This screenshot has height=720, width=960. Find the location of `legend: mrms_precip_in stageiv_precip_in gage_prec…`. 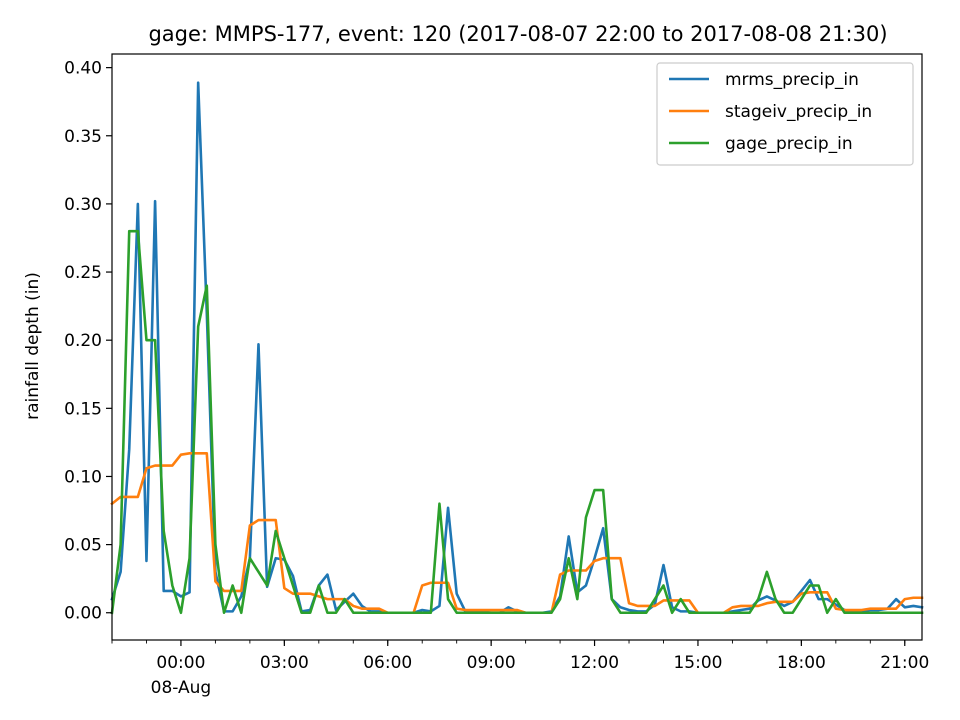

legend: mrms_precip_in stageiv_precip_in gage_prec… is located at coordinates (785, 114).